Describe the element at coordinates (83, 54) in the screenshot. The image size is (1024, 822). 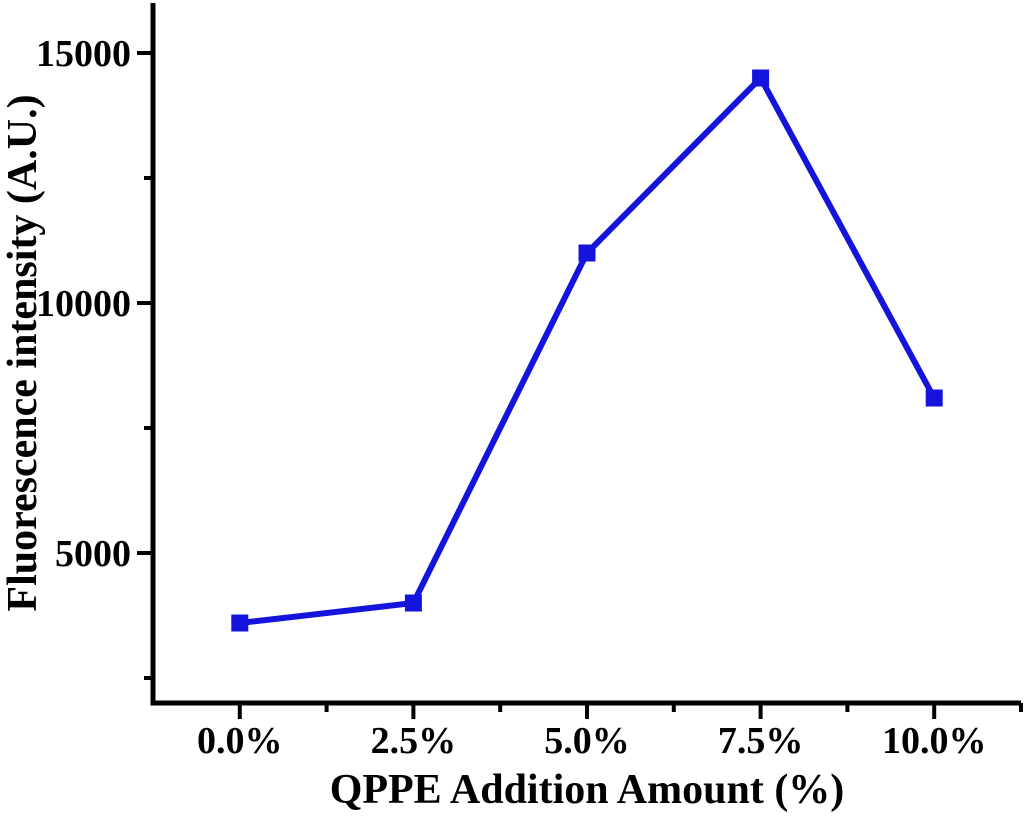
I see `y-tick-label: 15000` at that location.